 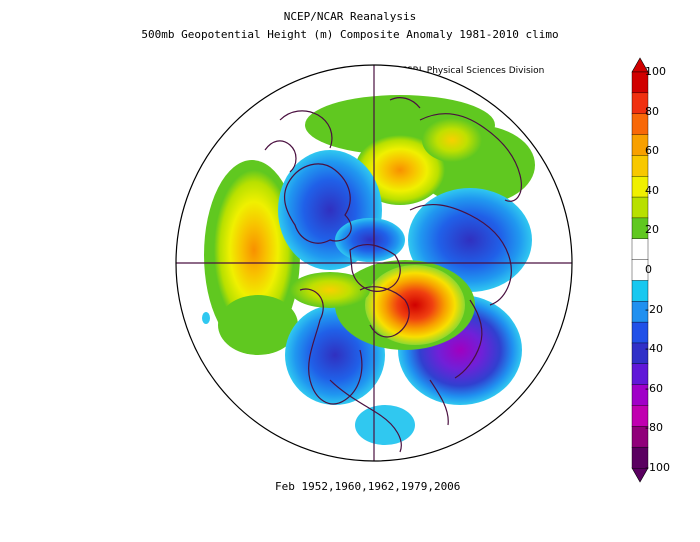 I want to click on colorbar-tick-label: -40, so click(x=654, y=349).